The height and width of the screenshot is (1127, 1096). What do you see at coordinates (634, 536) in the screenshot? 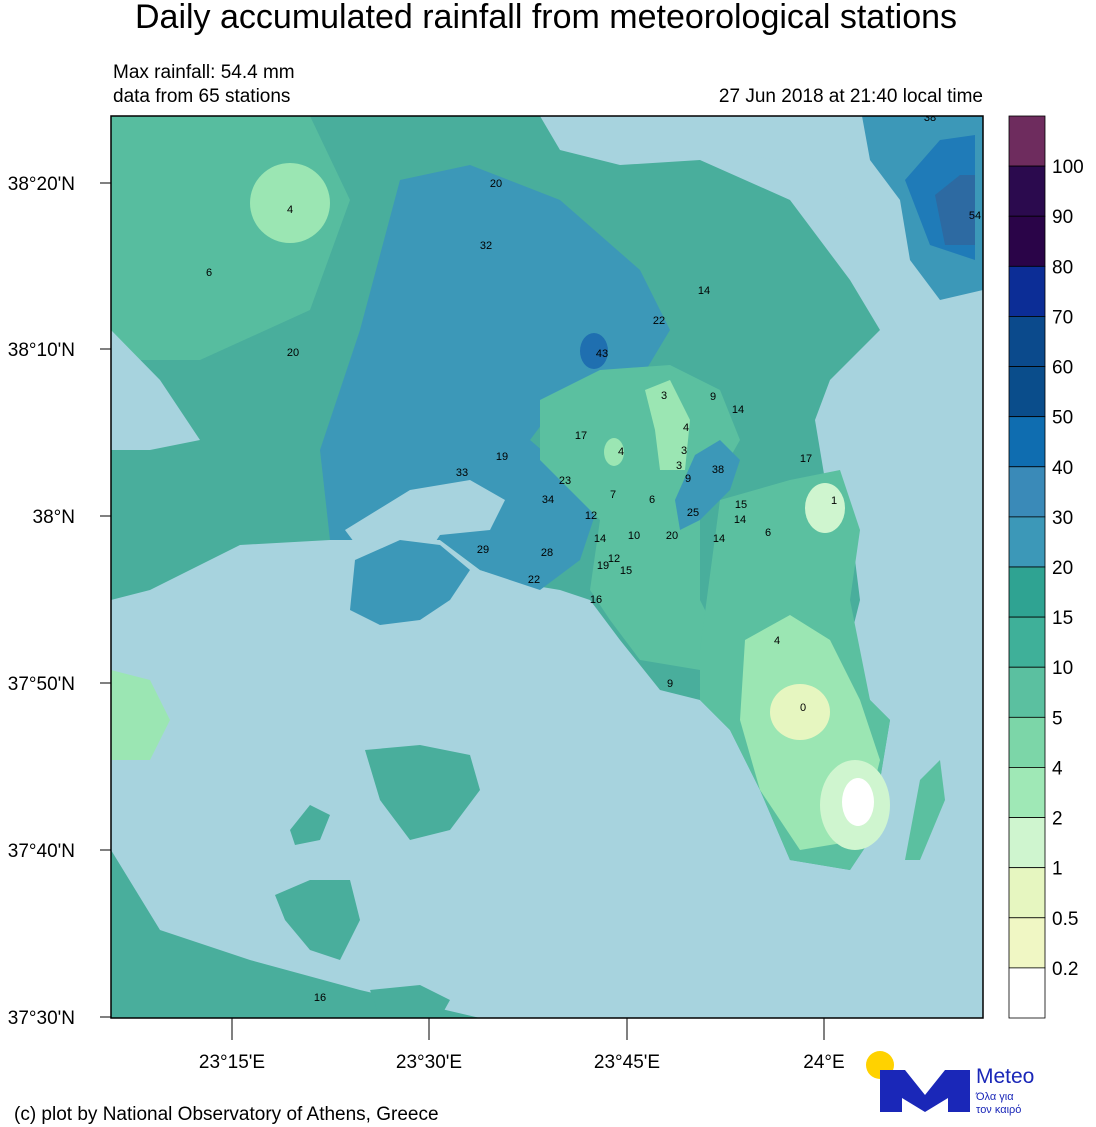
I see `station-value: 10` at bounding box center [634, 536].